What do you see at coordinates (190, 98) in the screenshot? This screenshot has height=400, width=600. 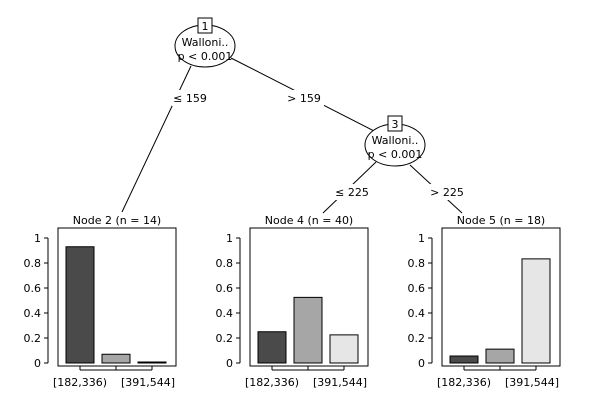 I see `edge-label-1-2: ≤ 159` at bounding box center [190, 98].